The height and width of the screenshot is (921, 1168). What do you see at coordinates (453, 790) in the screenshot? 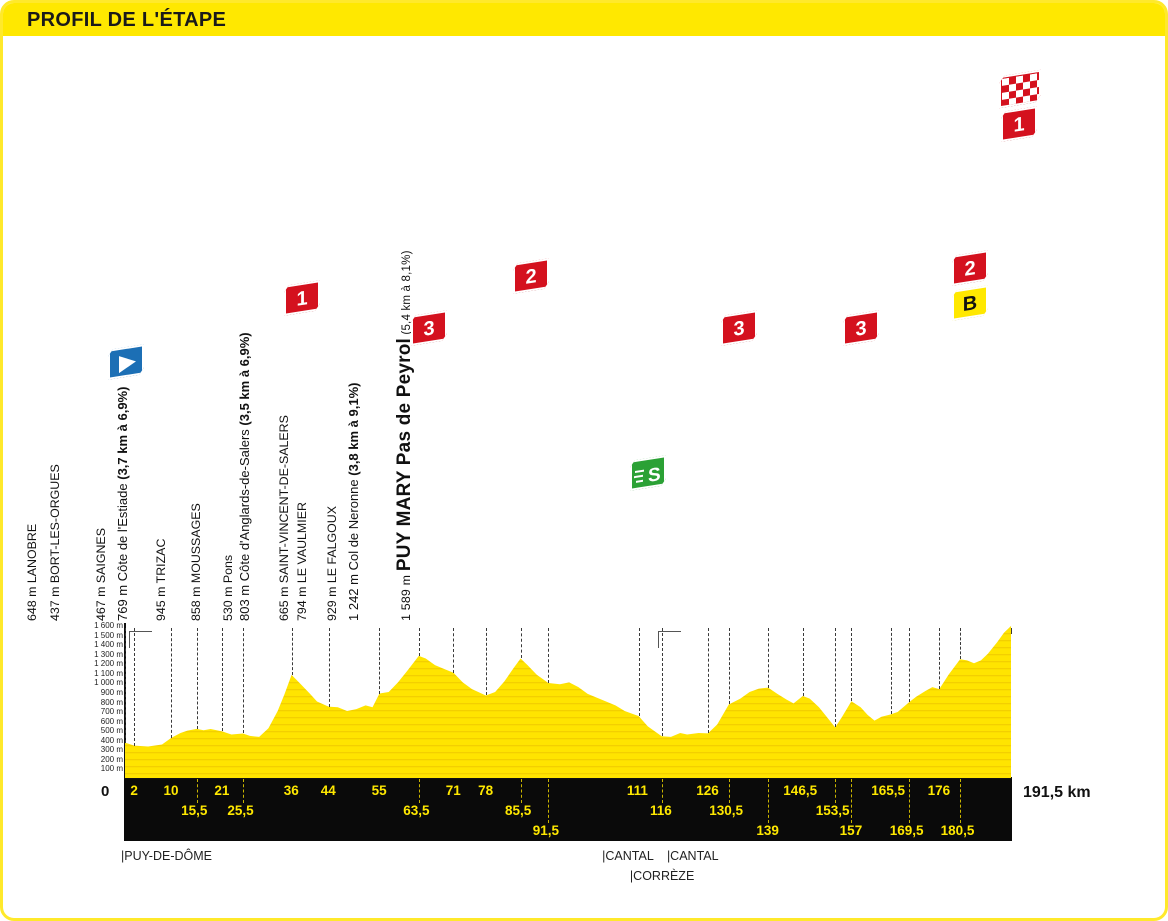
I see `km-tick-label: 71` at bounding box center [453, 790].